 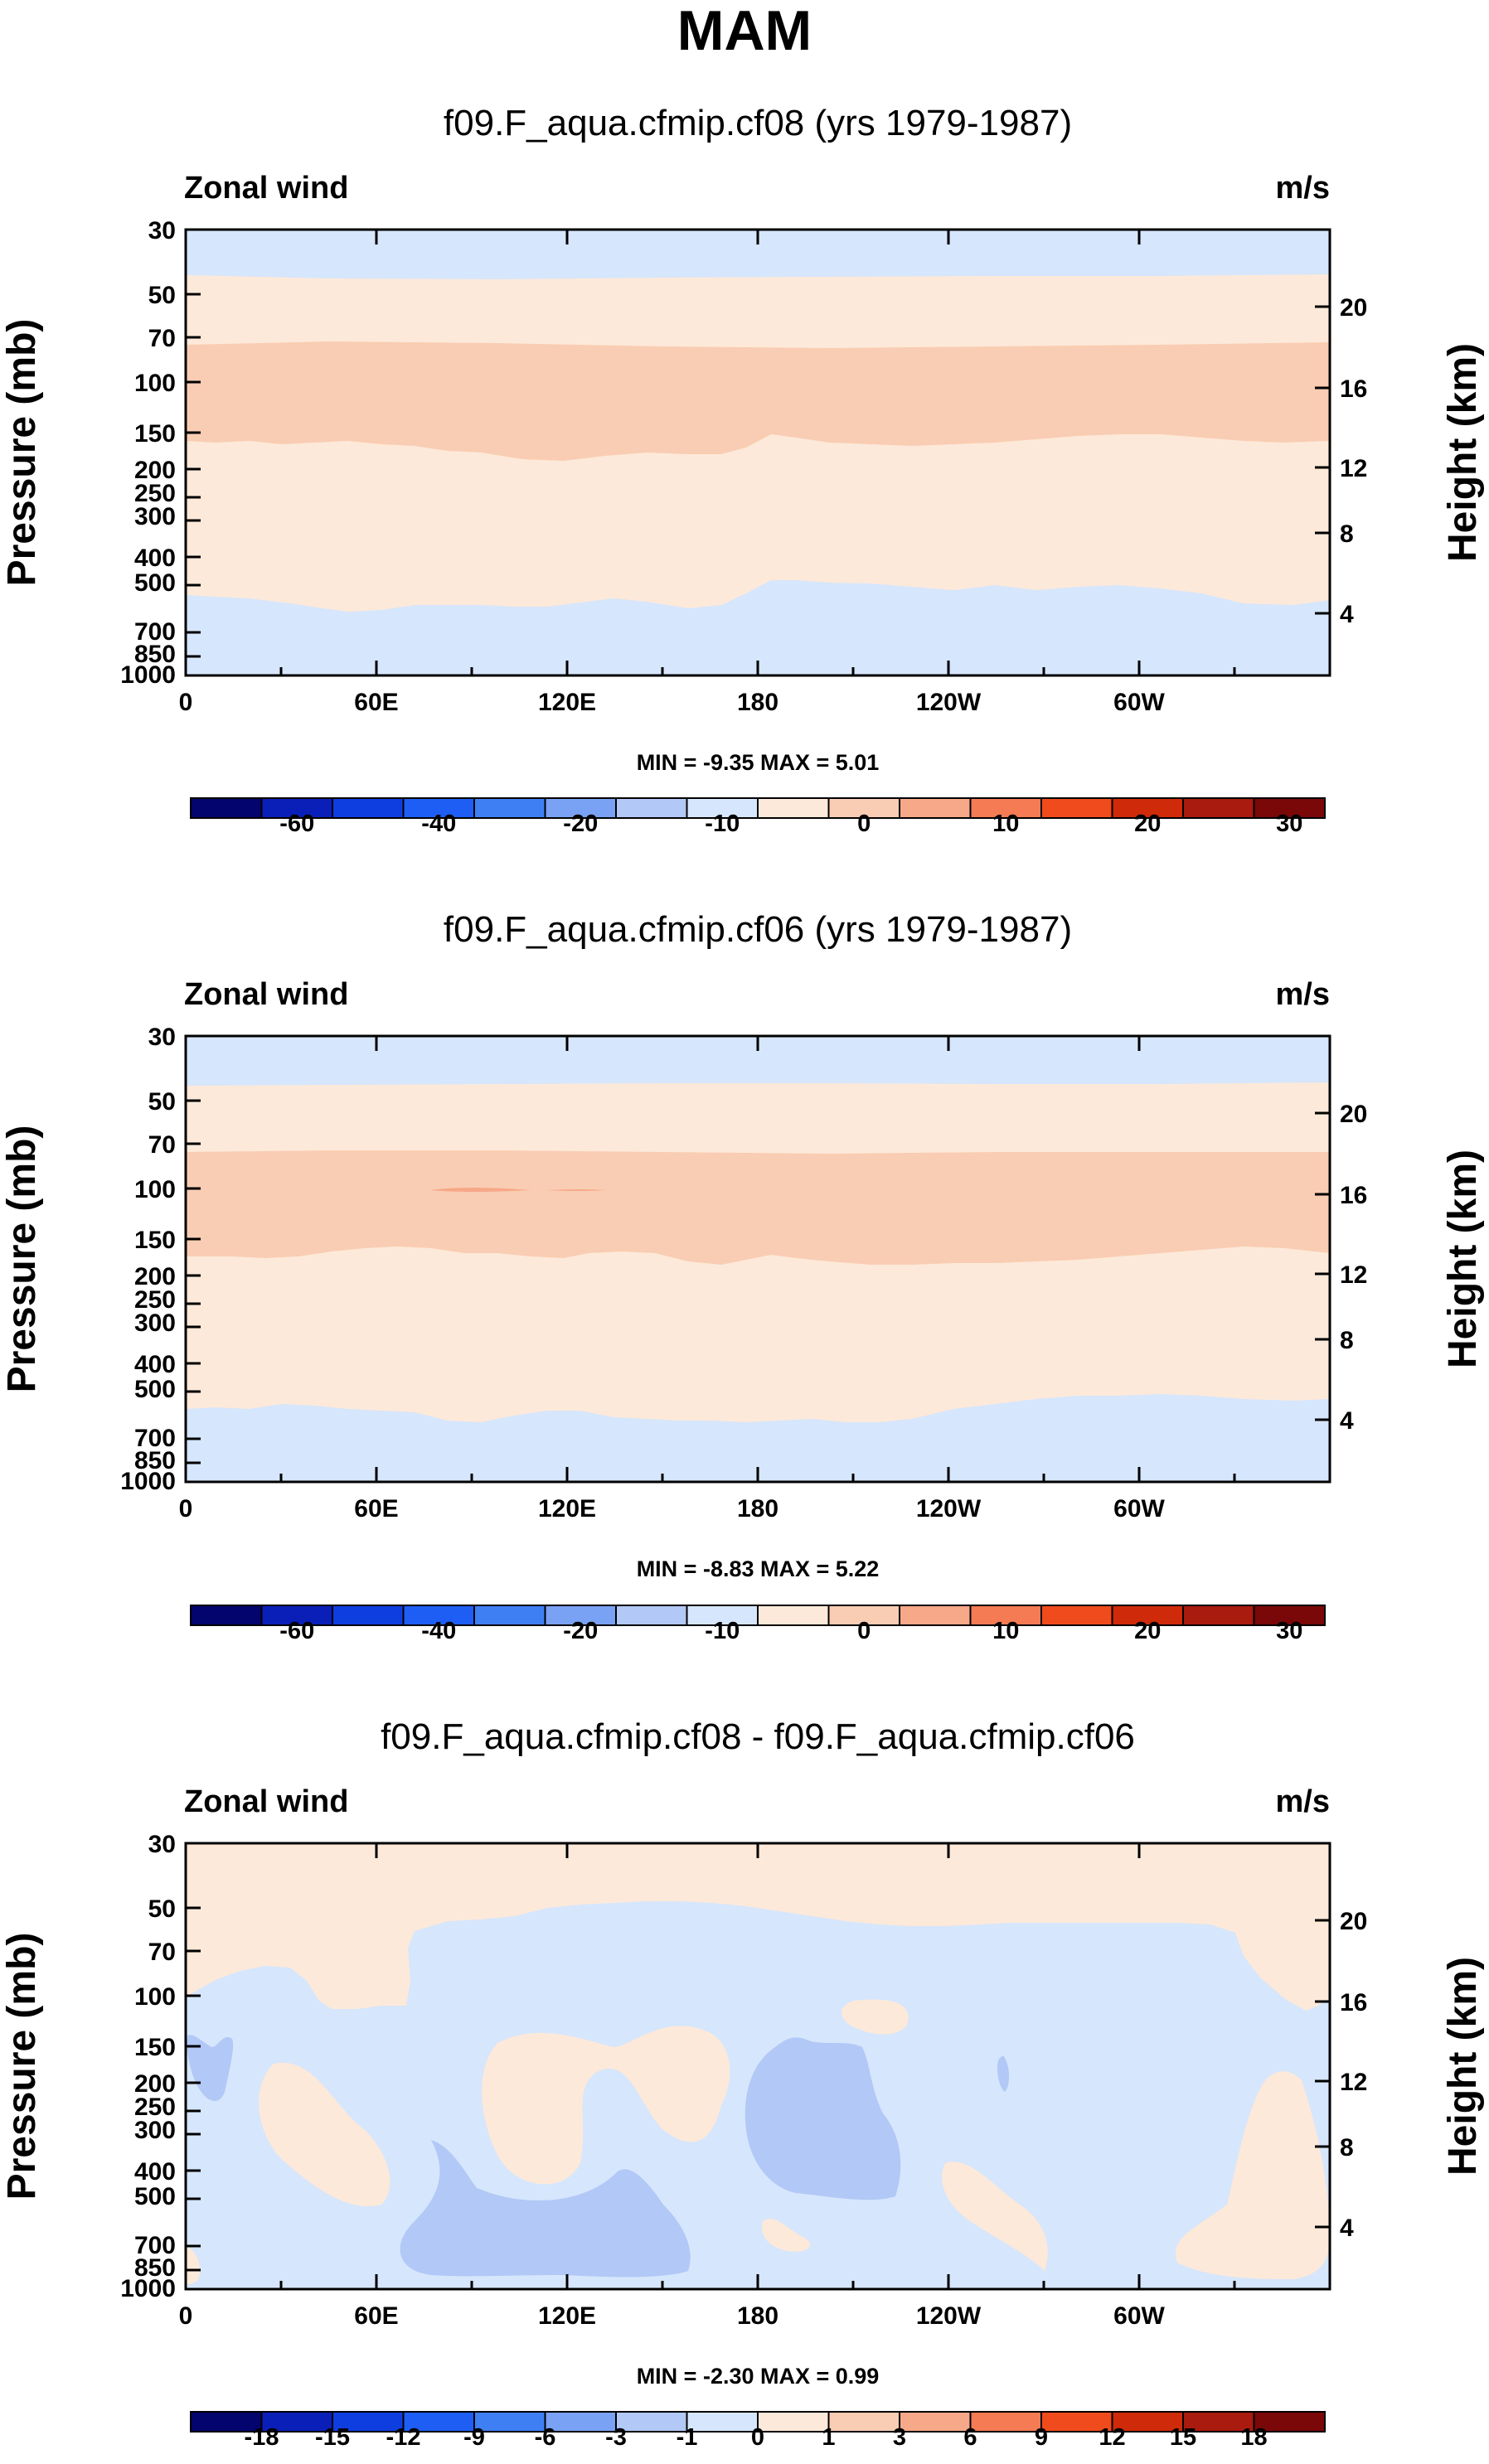 I want to click on colorbar-label: -9, so click(x=474, y=2437).